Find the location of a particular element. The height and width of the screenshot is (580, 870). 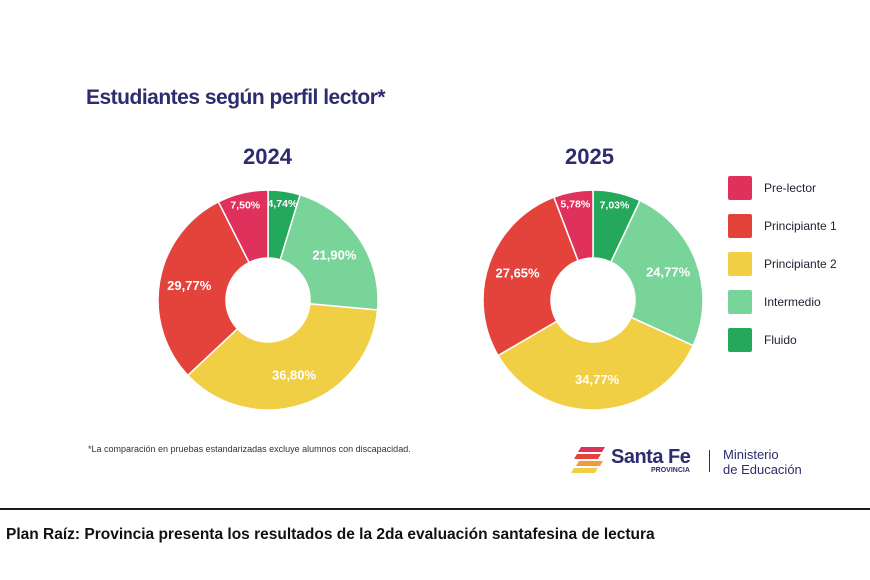

data-label: 7,50% is located at coordinates (245, 206).